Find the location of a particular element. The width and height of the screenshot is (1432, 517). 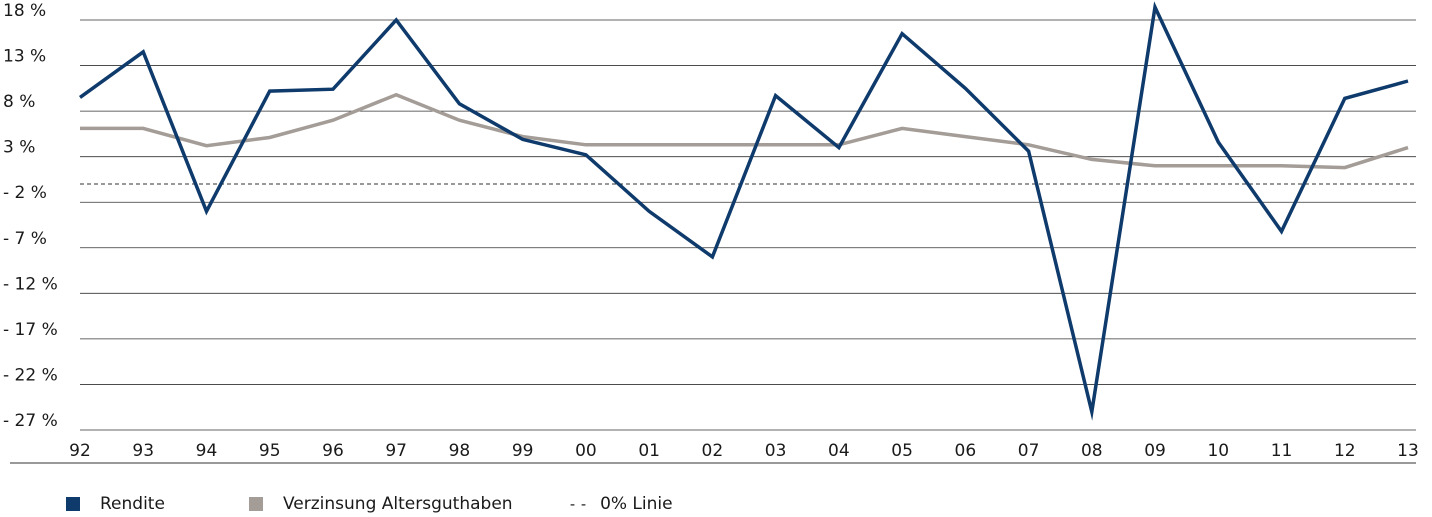

x-tick-label: 01 is located at coordinates (649, 451).